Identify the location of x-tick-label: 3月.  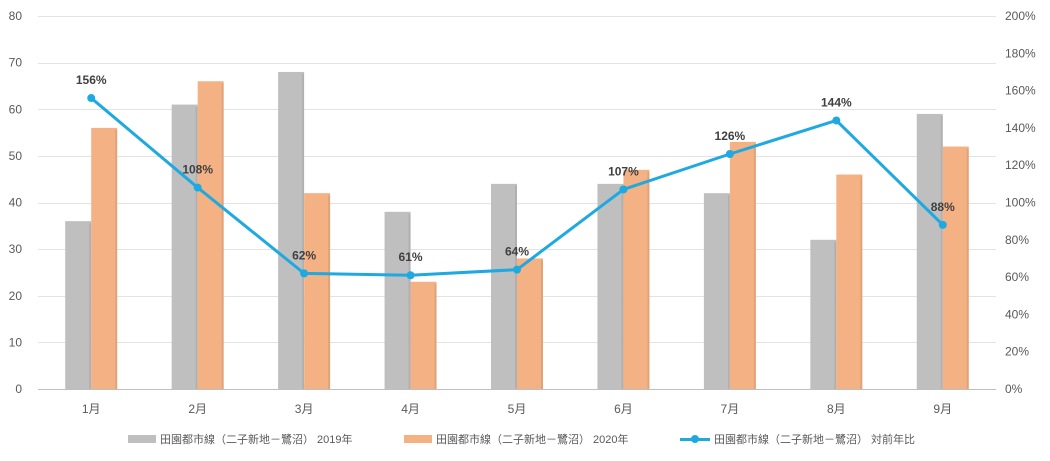
(304, 409).